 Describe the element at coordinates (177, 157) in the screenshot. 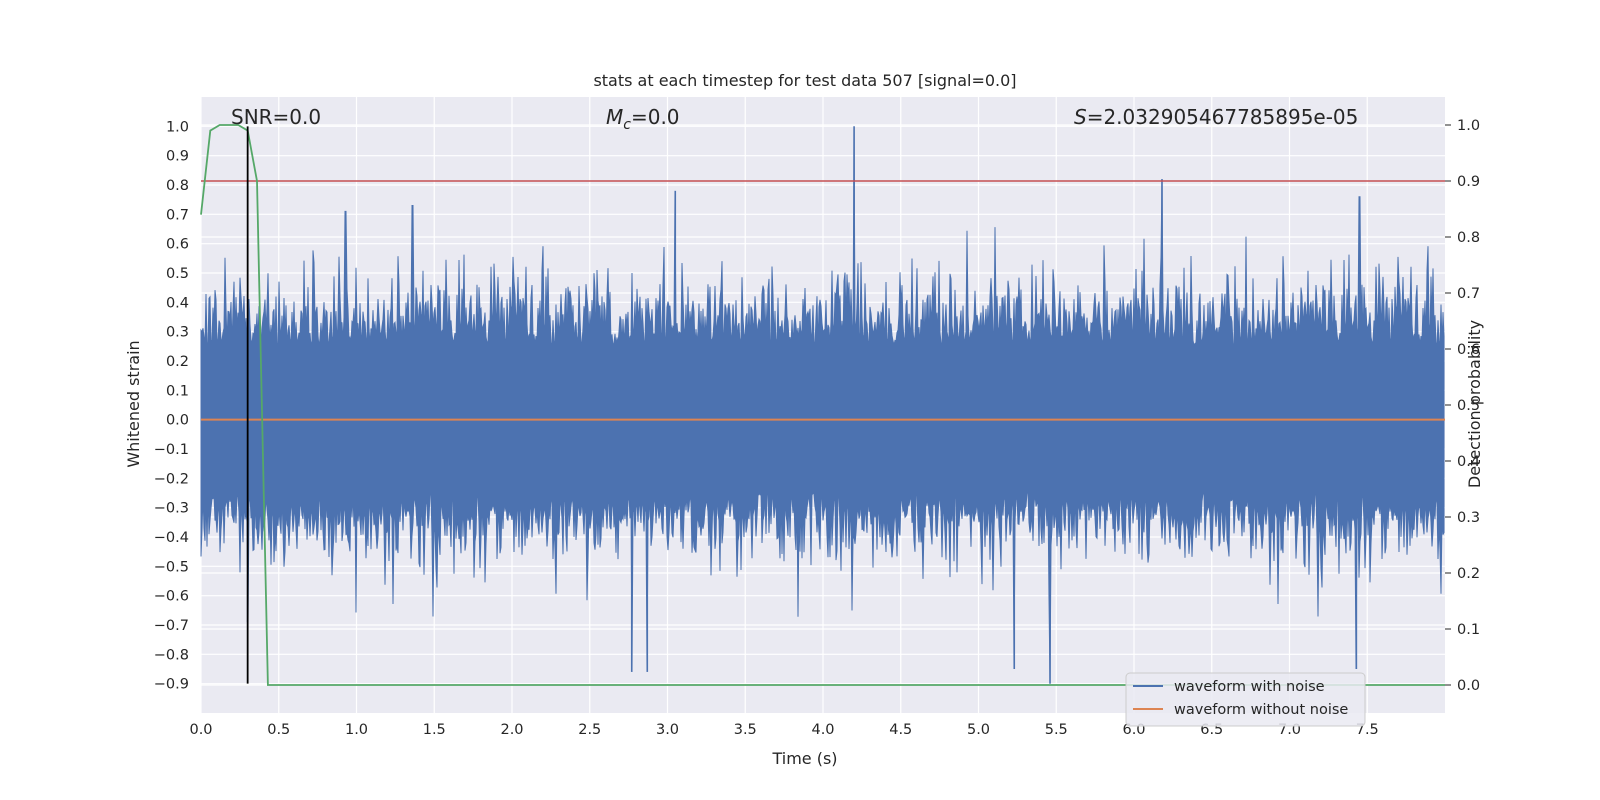

I see `y-tick-label: 0.9` at that location.